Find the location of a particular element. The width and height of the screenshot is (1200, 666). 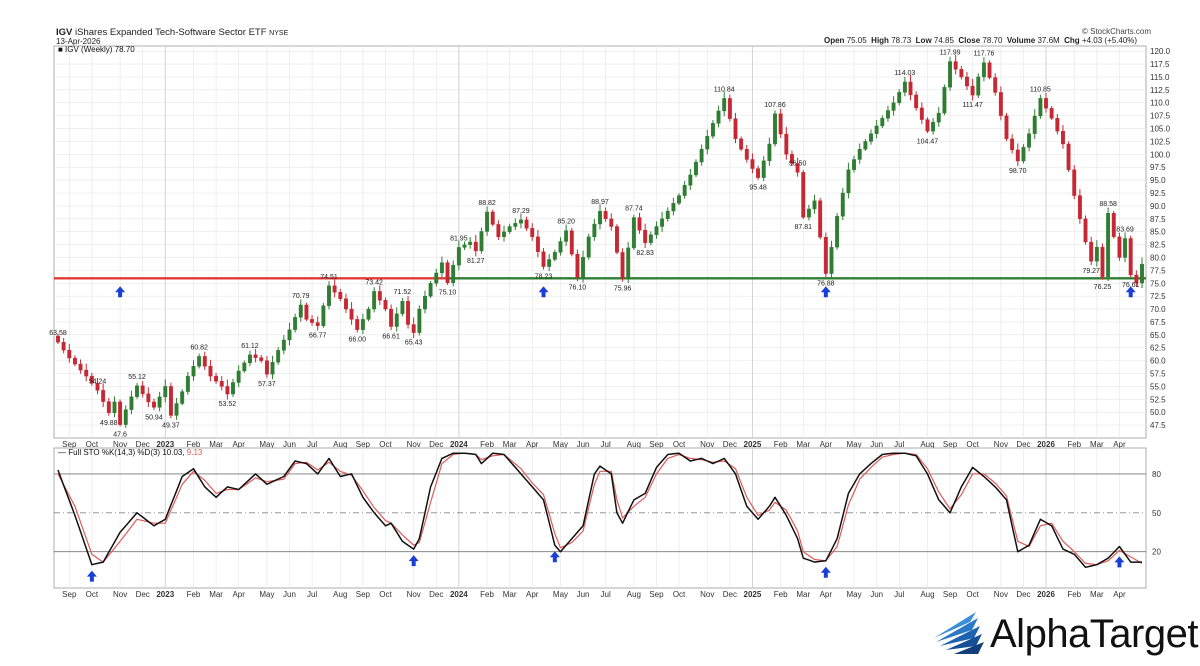

price-annotation: 50.94 is located at coordinates (154, 417).